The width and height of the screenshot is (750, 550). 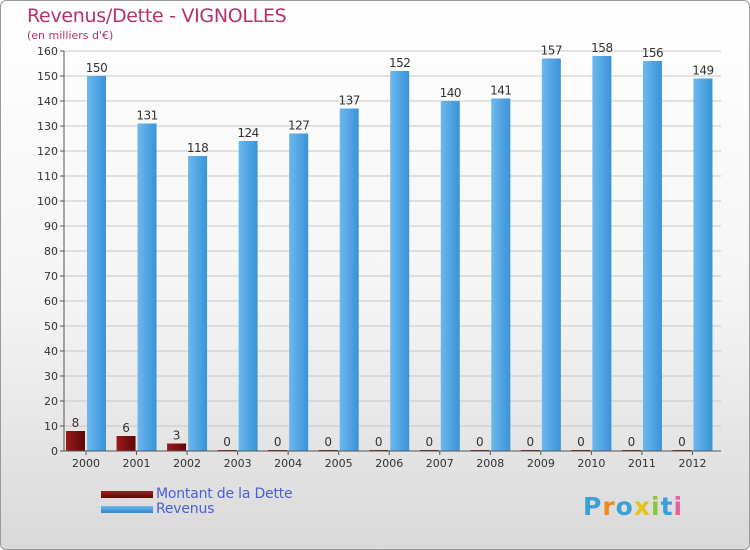 I want to click on bar-revenue-2007, so click(x=450, y=276).